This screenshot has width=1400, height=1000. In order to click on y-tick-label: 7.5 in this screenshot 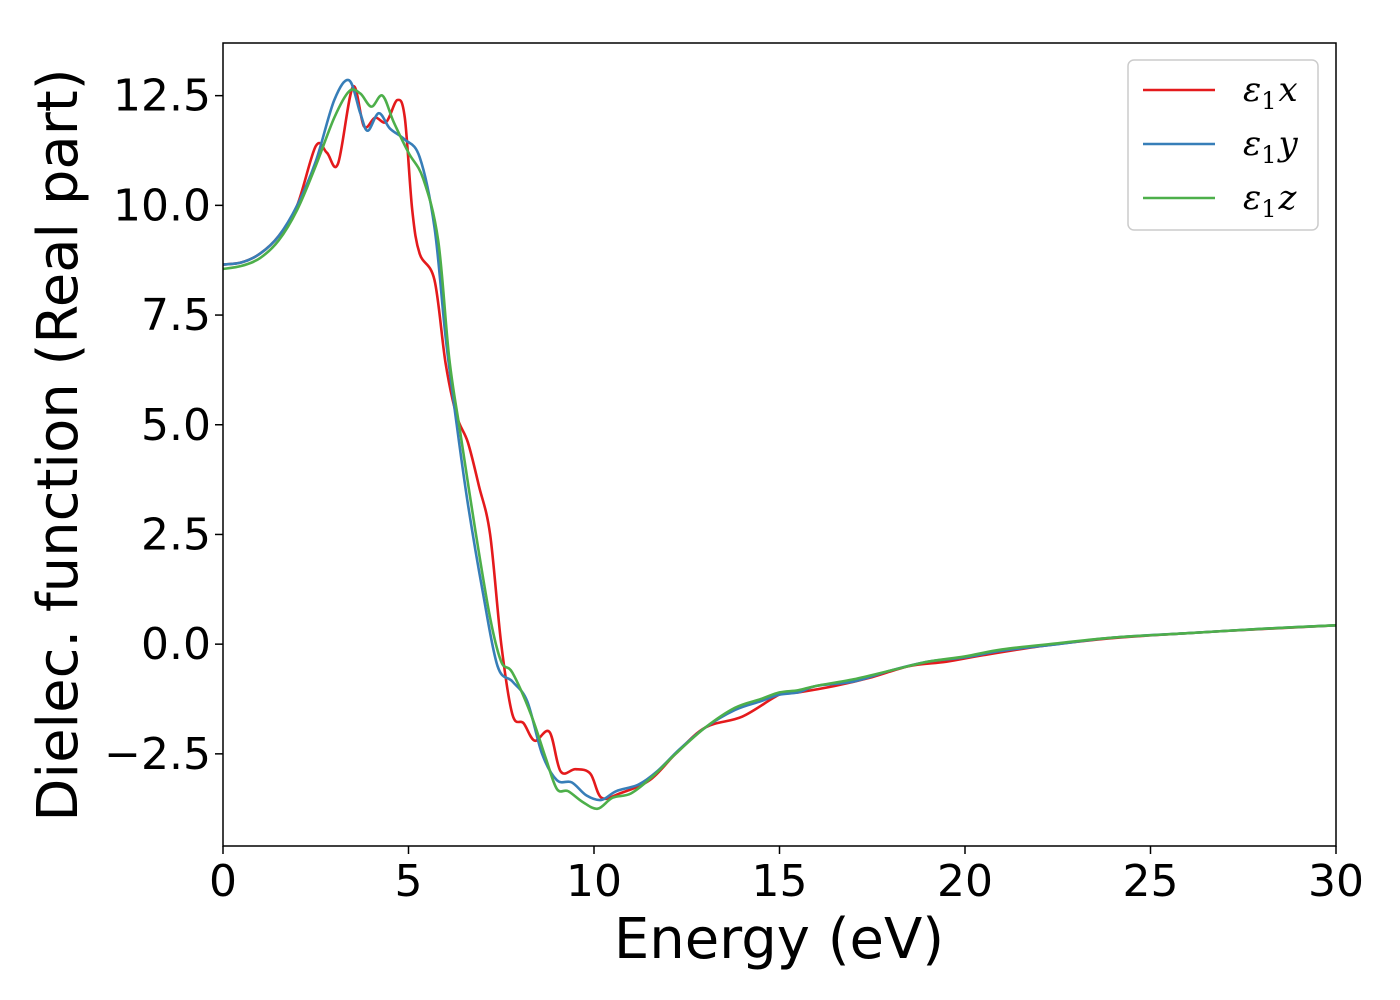, I will do `click(176, 315)`.